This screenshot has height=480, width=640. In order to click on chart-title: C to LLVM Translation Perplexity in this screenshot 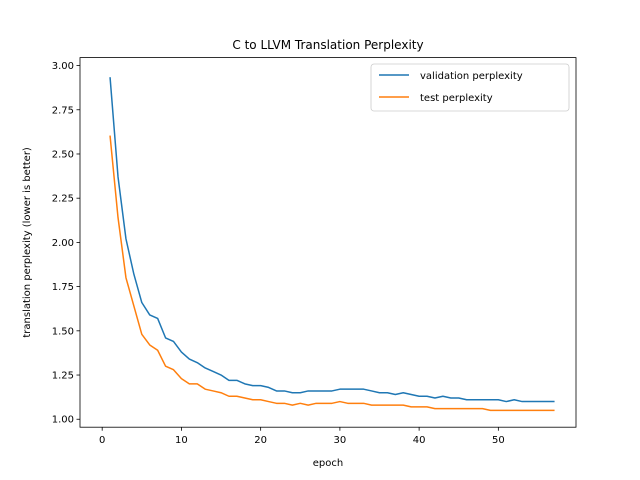, I will do `click(327, 45)`.